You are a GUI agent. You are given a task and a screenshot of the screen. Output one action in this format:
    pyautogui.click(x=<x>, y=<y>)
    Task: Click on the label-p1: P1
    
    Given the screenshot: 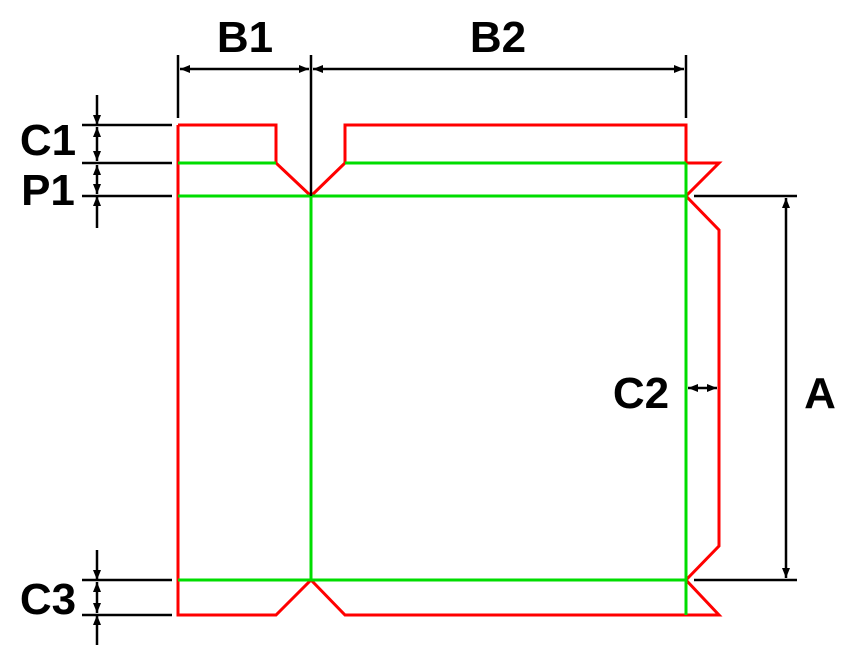 What is the action you would take?
    pyautogui.click(x=48, y=190)
    